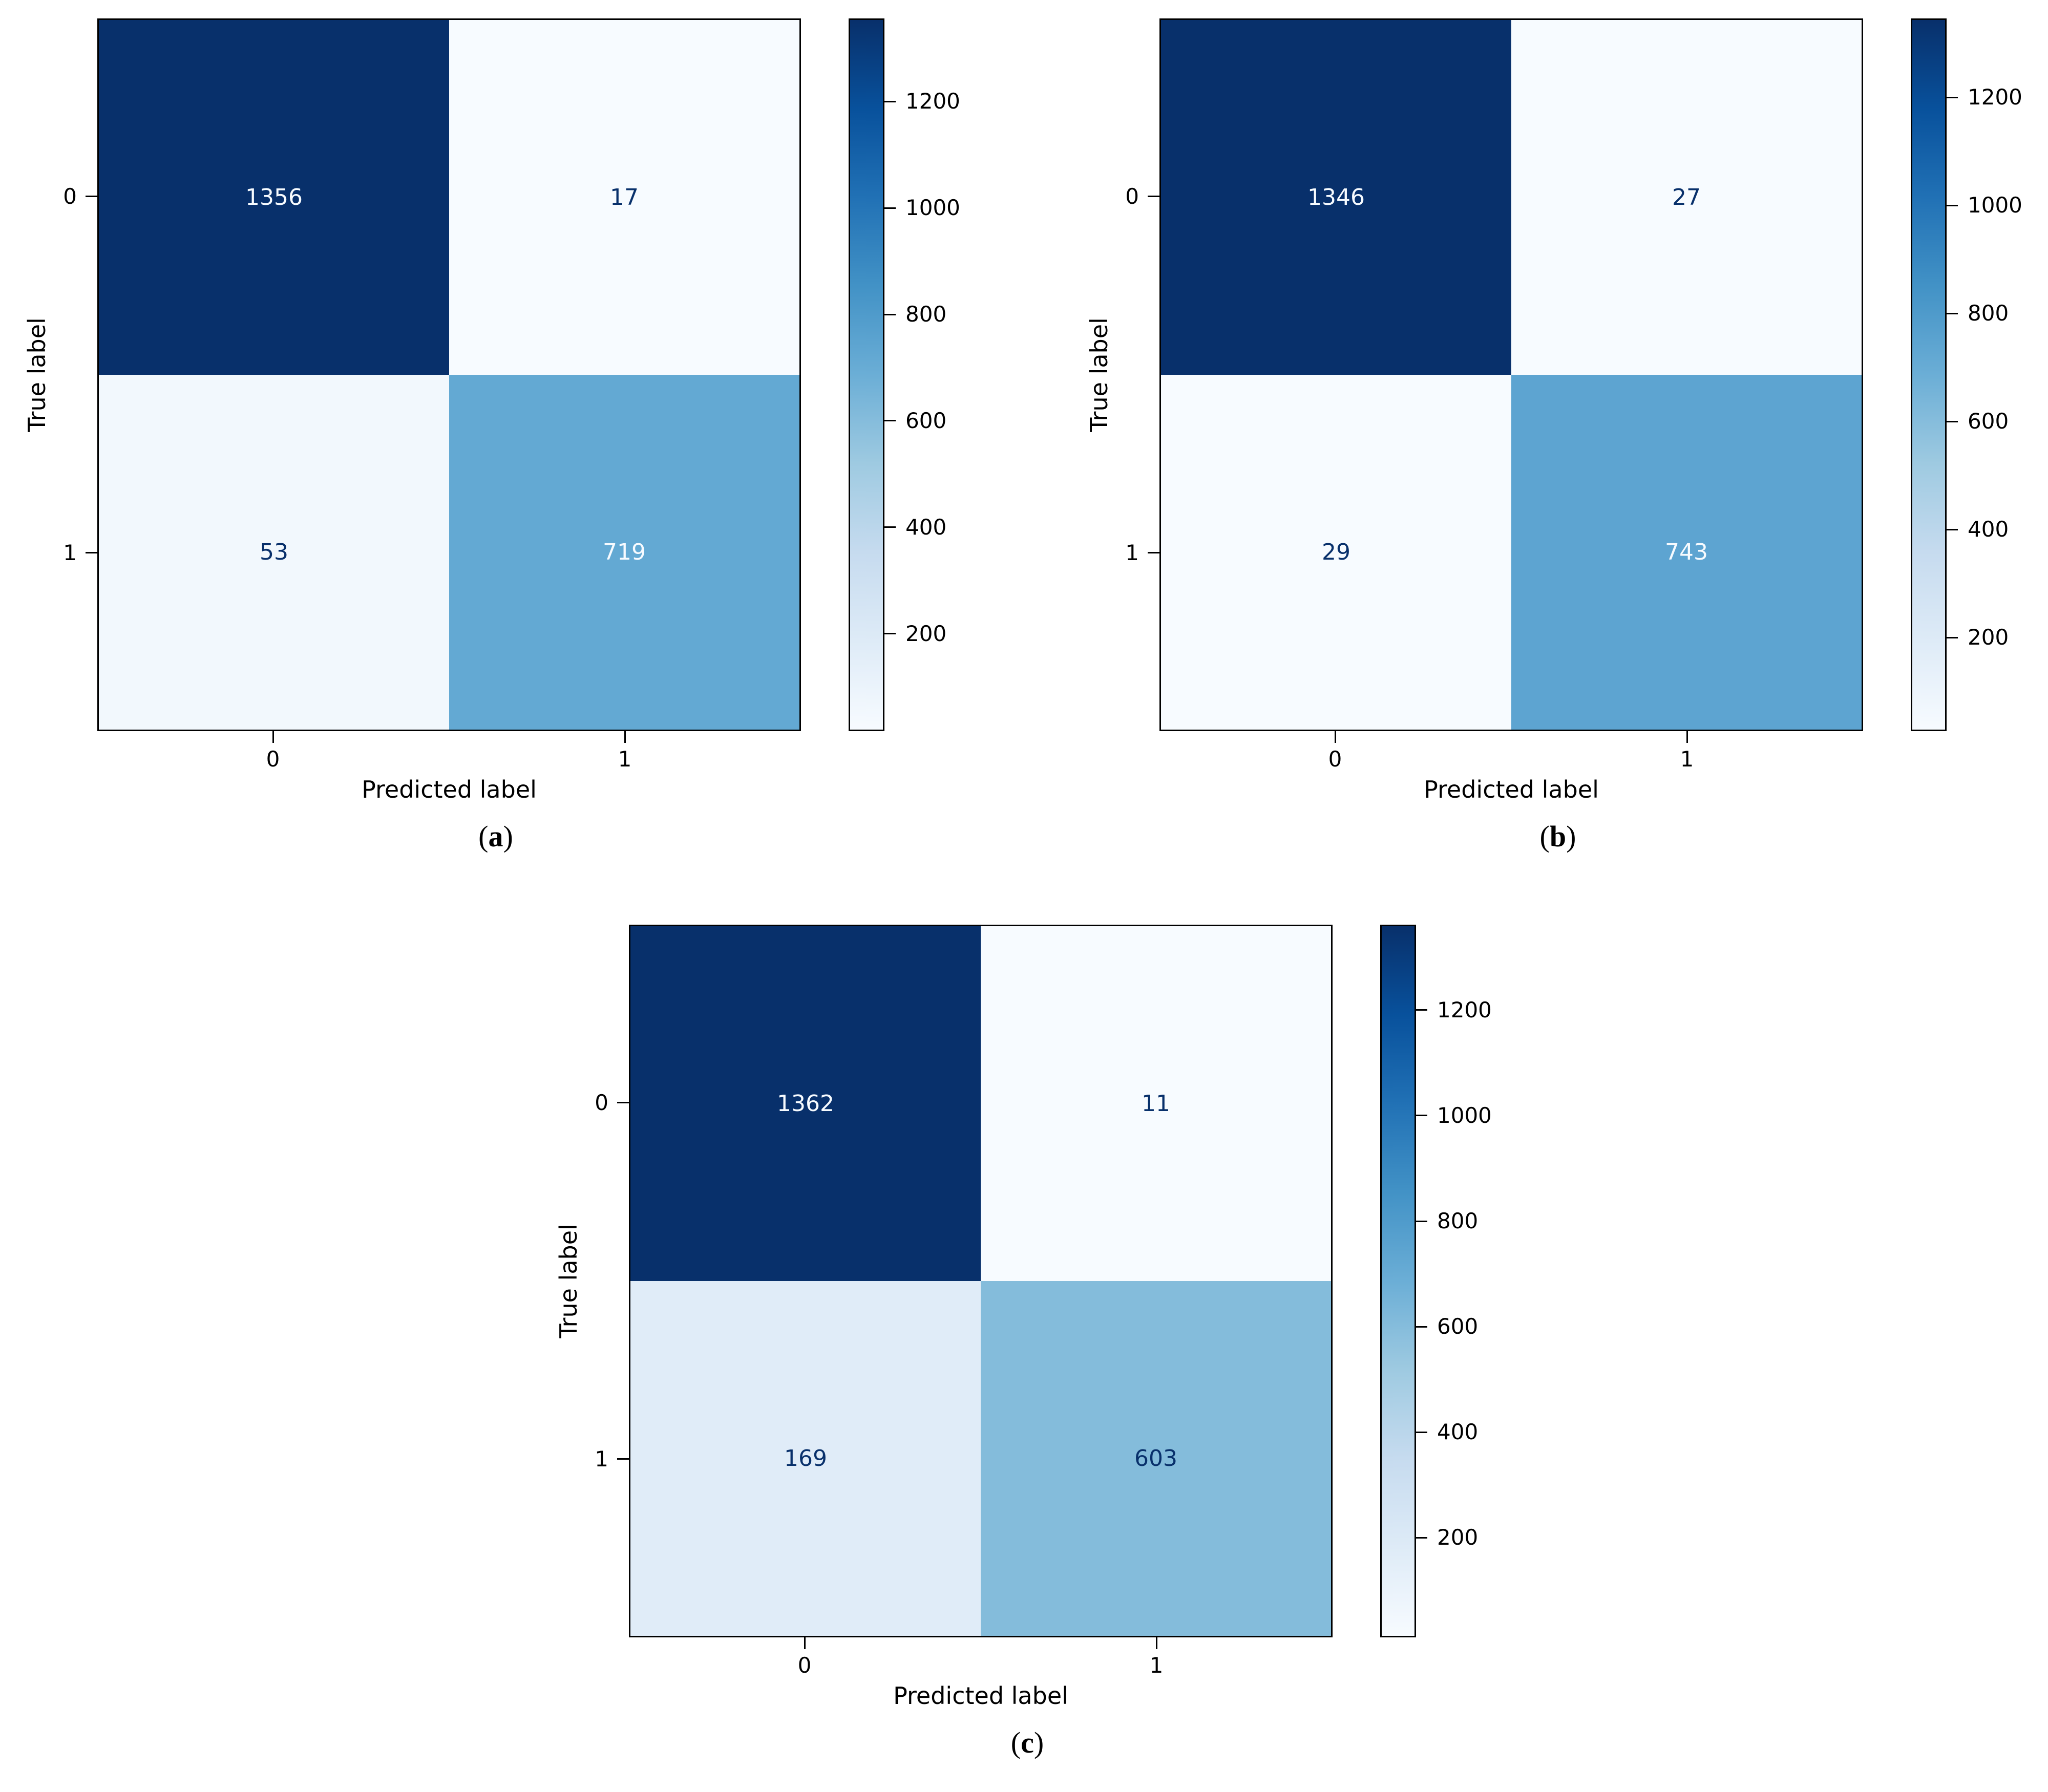  I want to click on matrix-cell-r1c0: 29, so click(1336, 552).